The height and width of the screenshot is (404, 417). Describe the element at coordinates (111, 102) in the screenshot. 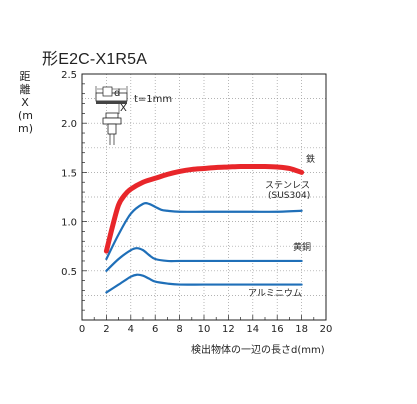

I see `target-plate` at that location.